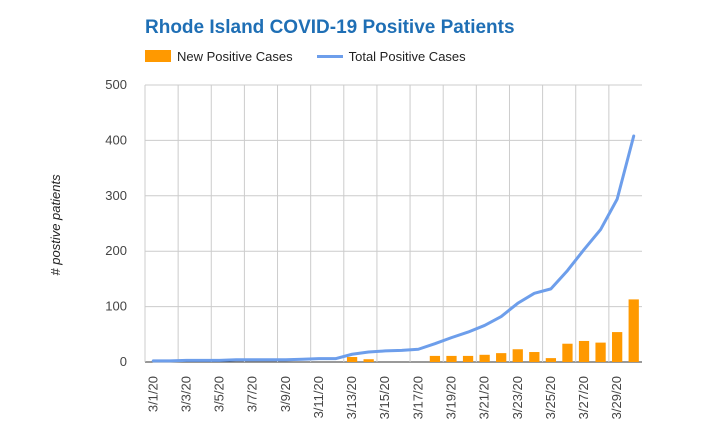 The image size is (715, 439). What do you see at coordinates (116, 195) in the screenshot?
I see `y-tick-label: 300` at bounding box center [116, 195].